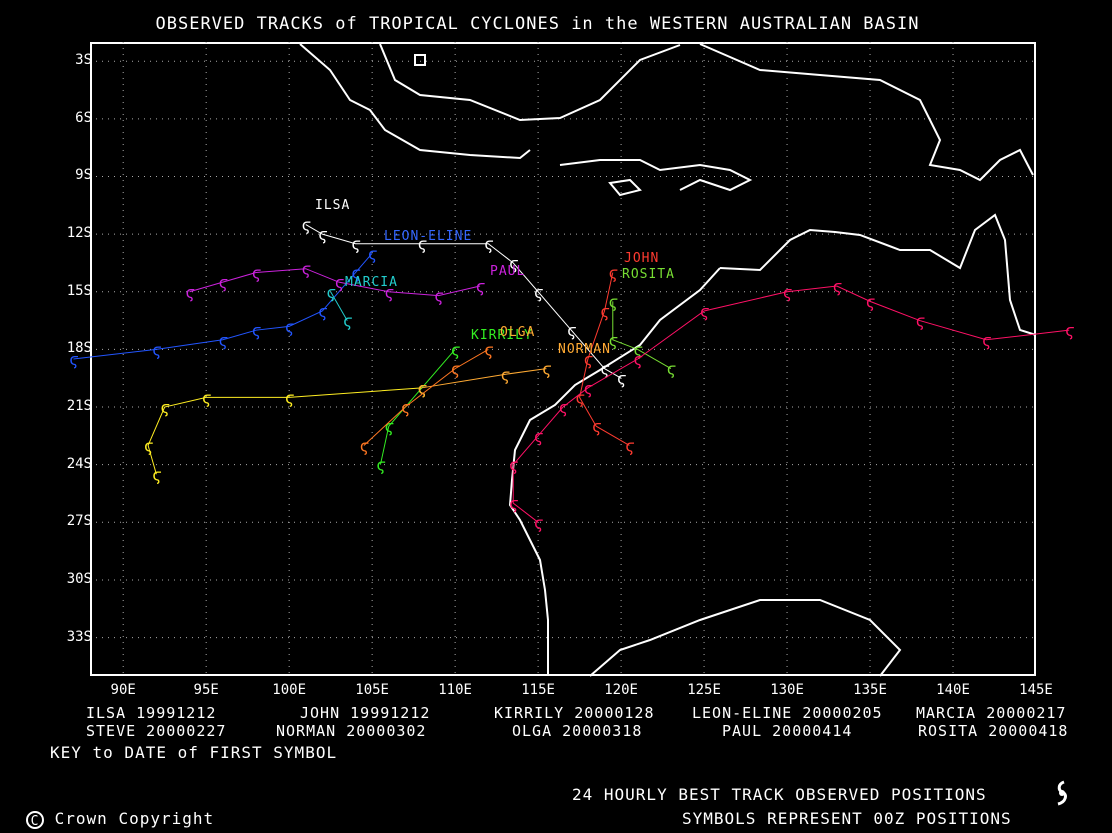 The image size is (1112, 833). Describe the element at coordinates (991, 713) in the screenshot. I see `key-marcia: MARCIA 20000217` at that location.